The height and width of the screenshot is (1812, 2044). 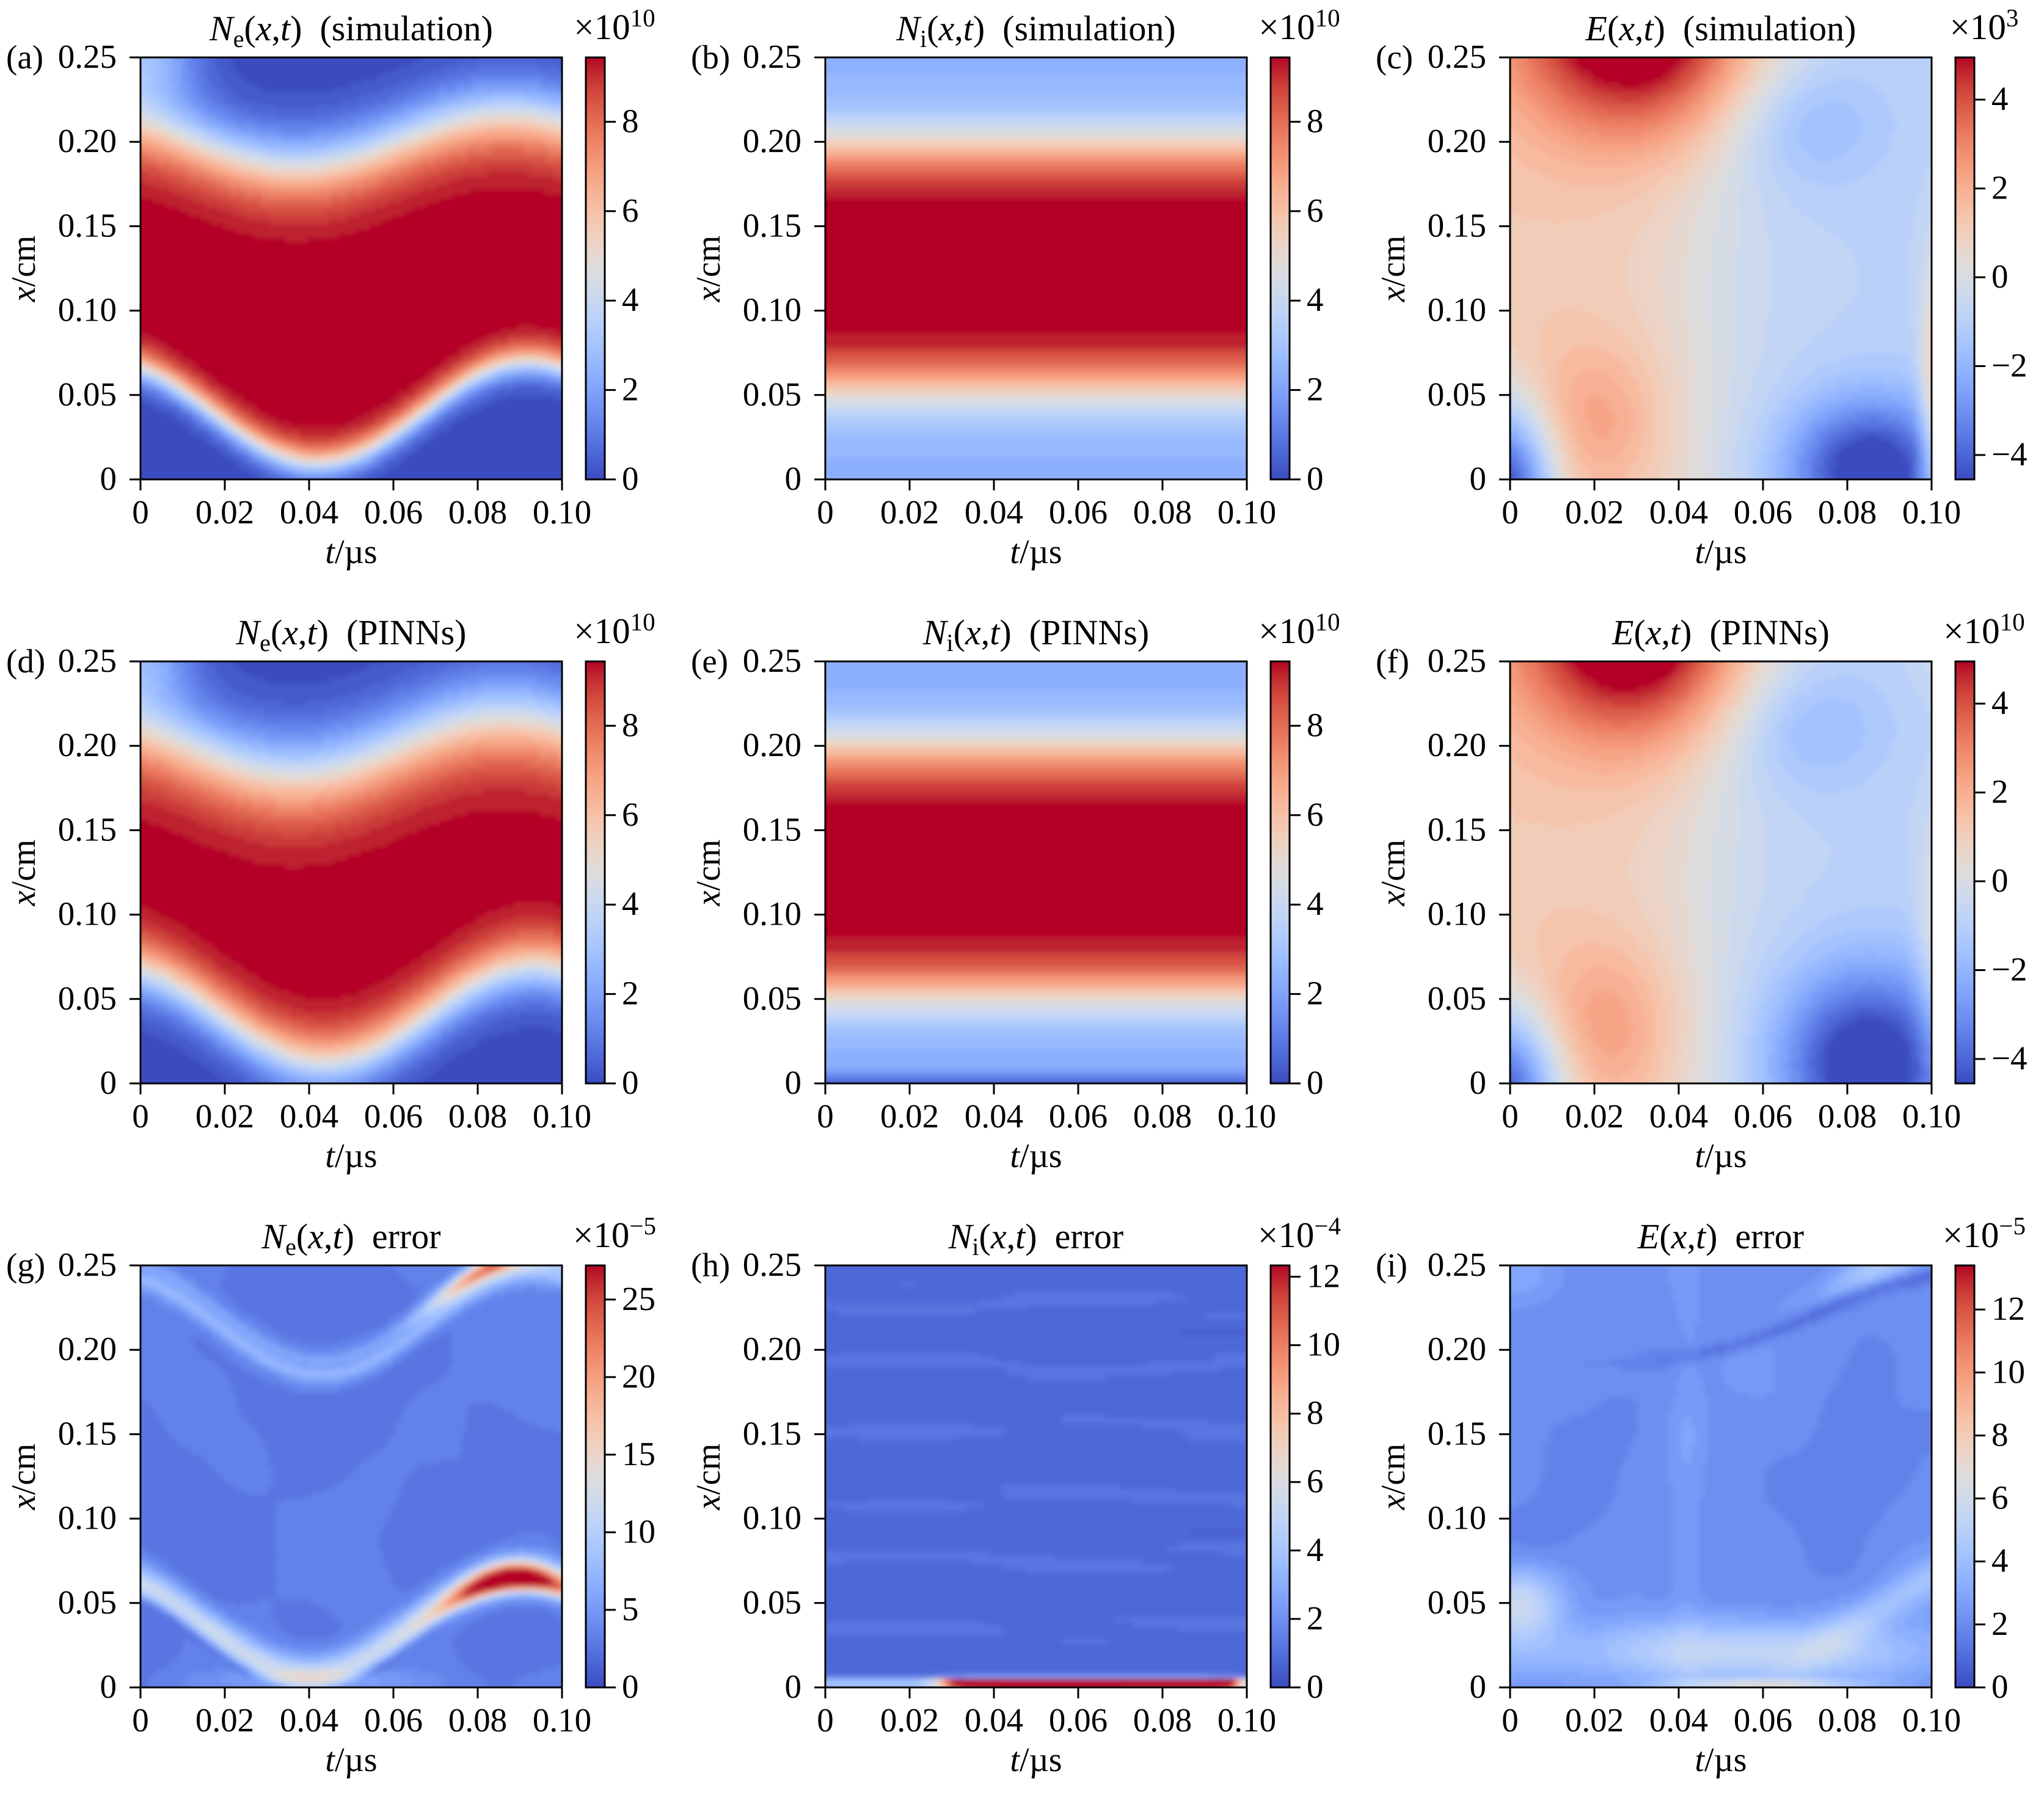 What do you see at coordinates (1721, 632) in the screenshot?
I see `svg-text: E(x,t) (PINNs)` at bounding box center [1721, 632].